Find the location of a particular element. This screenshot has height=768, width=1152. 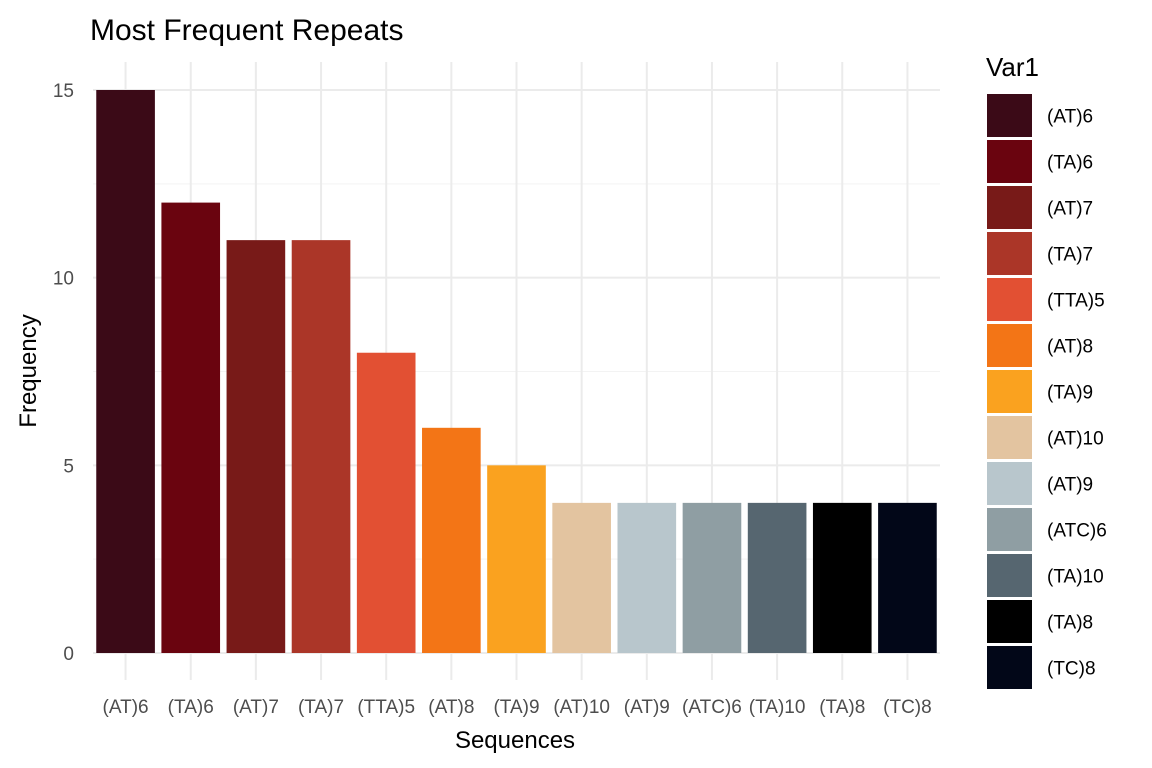

x-tick-label: (AT)10 is located at coordinates (581, 707).